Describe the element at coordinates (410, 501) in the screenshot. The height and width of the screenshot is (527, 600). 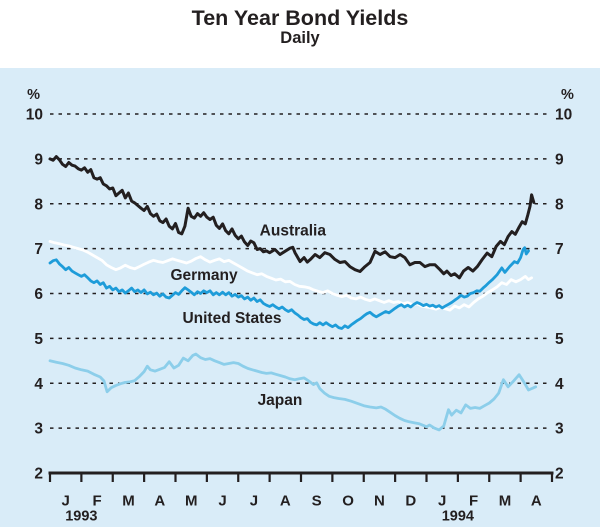
I see `month-label-11: D` at that location.